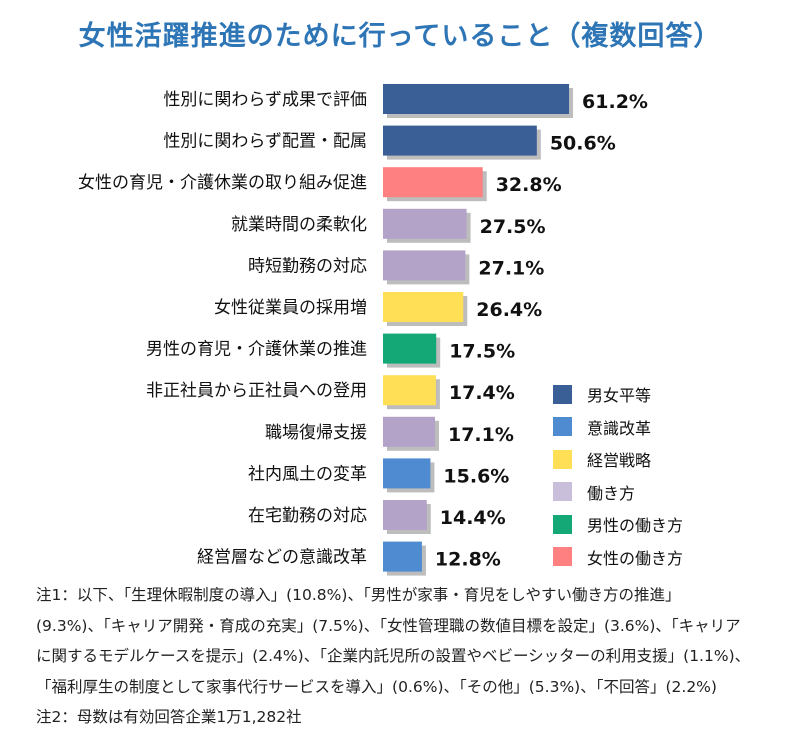 The width and height of the screenshot is (800, 737). I want to click on legend-label: 男女平等, so click(619, 396).